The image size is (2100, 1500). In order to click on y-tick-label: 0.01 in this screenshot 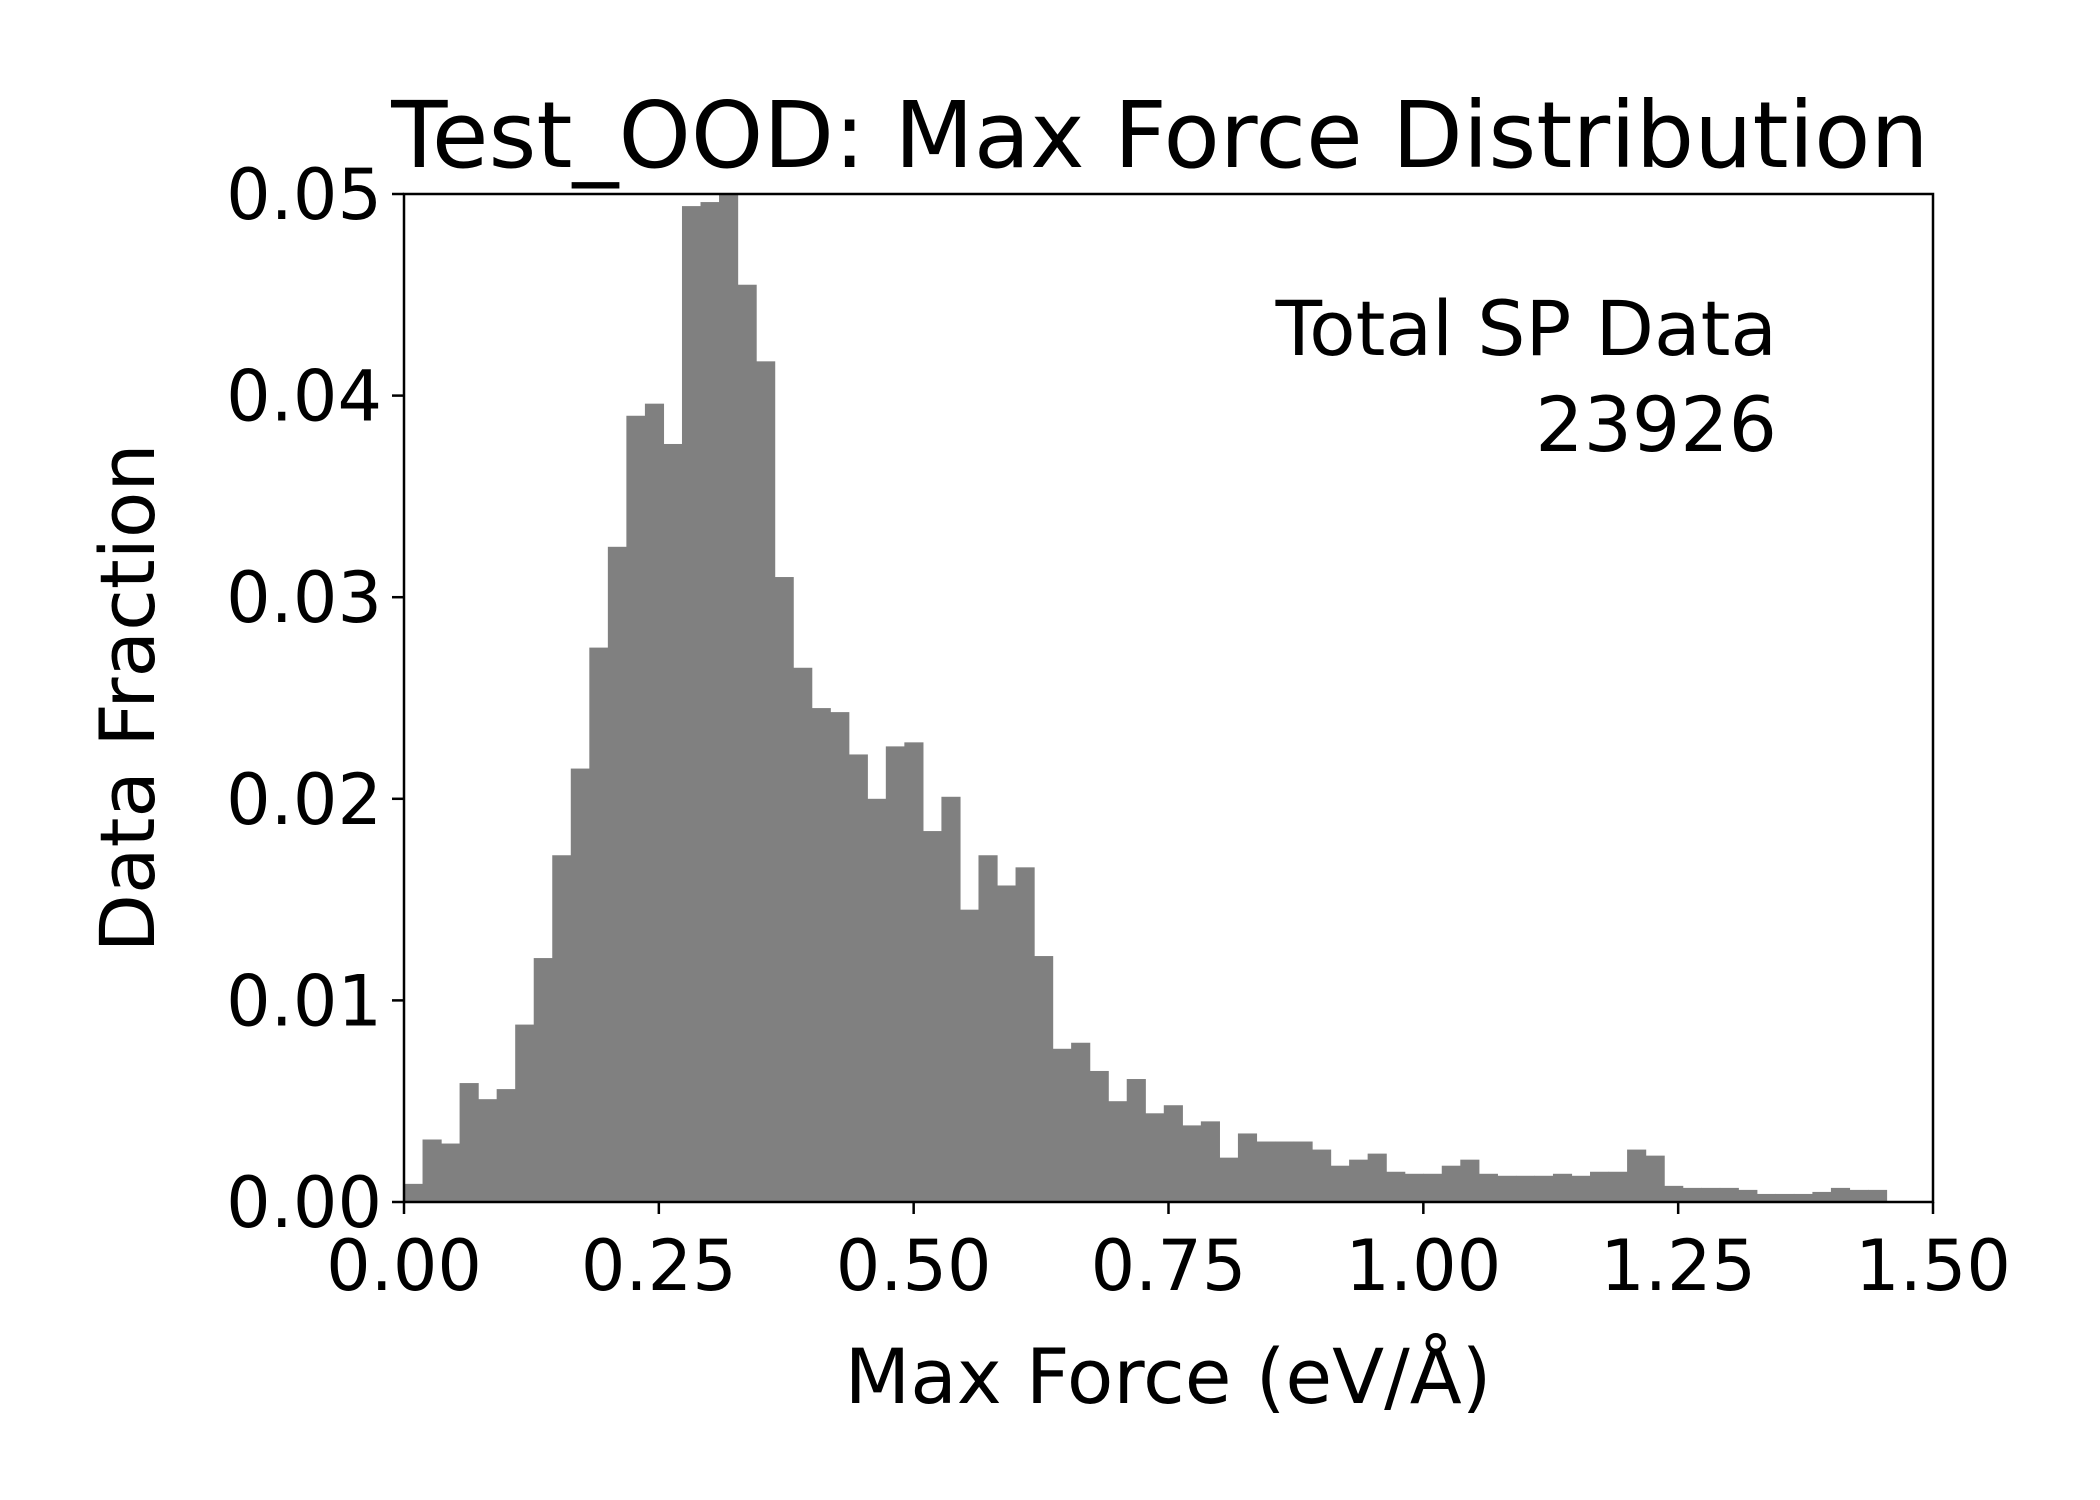, I will do `click(304, 1001)`.